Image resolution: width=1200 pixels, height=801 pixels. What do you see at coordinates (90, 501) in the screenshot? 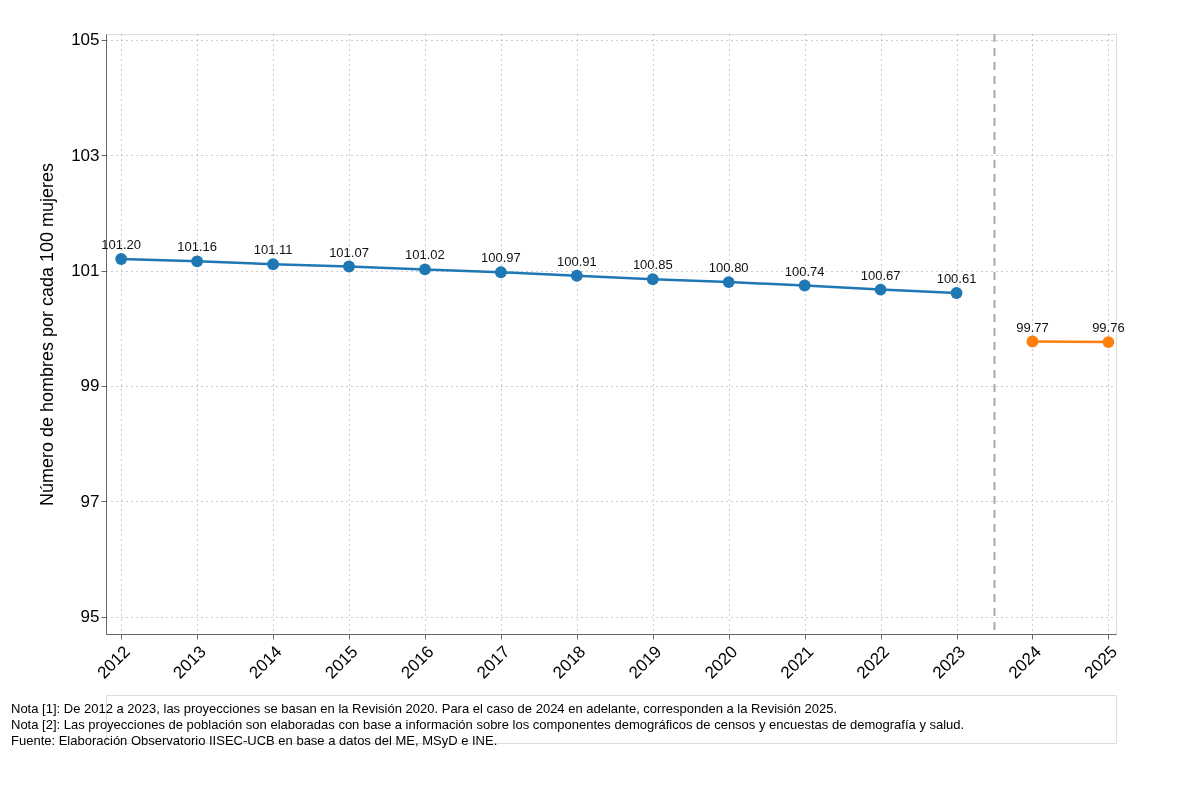
I see `y-tick-label: 97` at bounding box center [90, 501].